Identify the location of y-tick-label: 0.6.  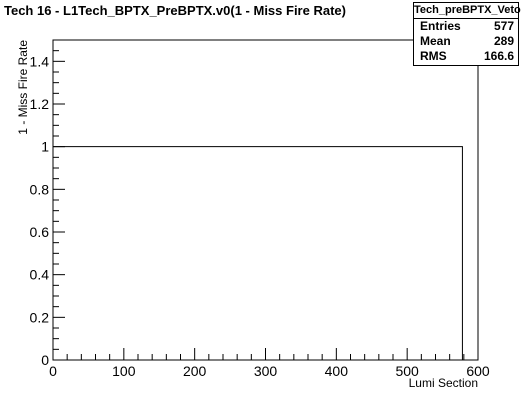
(40, 232).